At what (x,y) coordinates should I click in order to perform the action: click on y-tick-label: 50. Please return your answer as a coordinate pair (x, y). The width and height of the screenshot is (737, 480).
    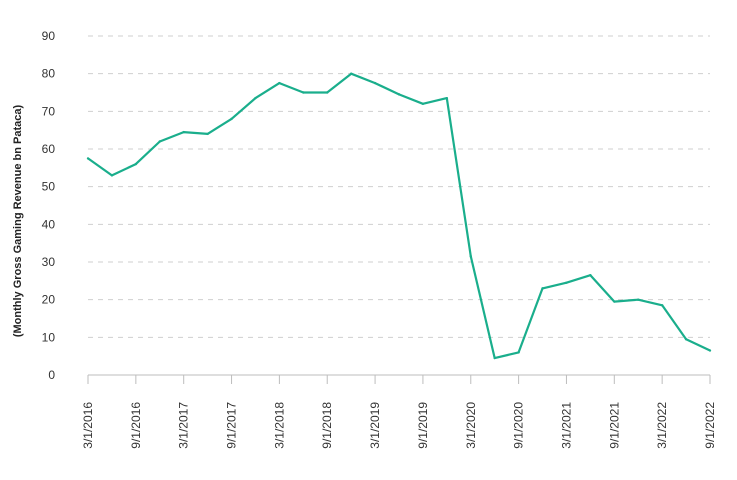
    Looking at the image, I should click on (49, 187).